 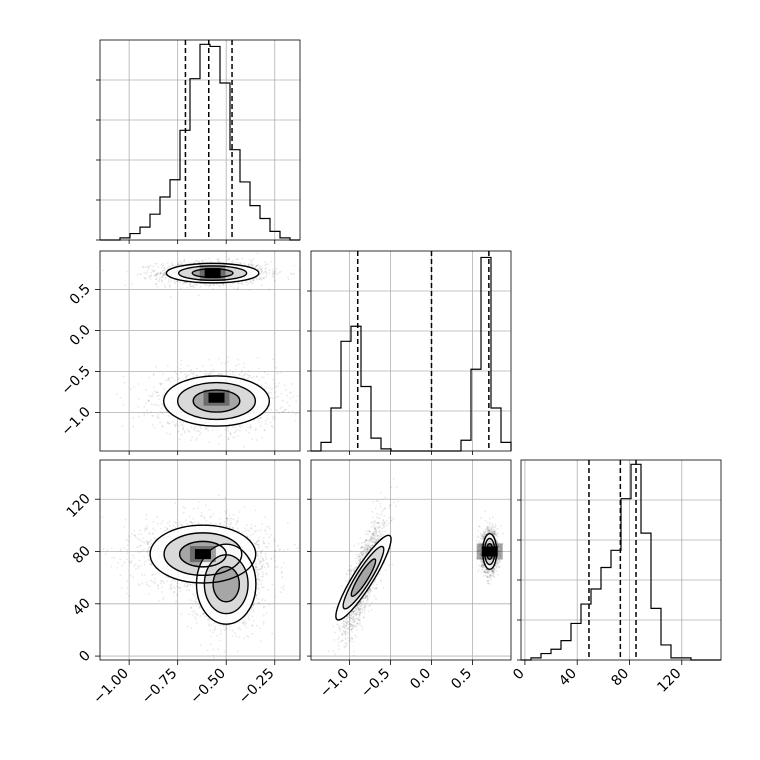 I want to click on y-tick-label-1-2: 0.0, so click(x=80, y=335).